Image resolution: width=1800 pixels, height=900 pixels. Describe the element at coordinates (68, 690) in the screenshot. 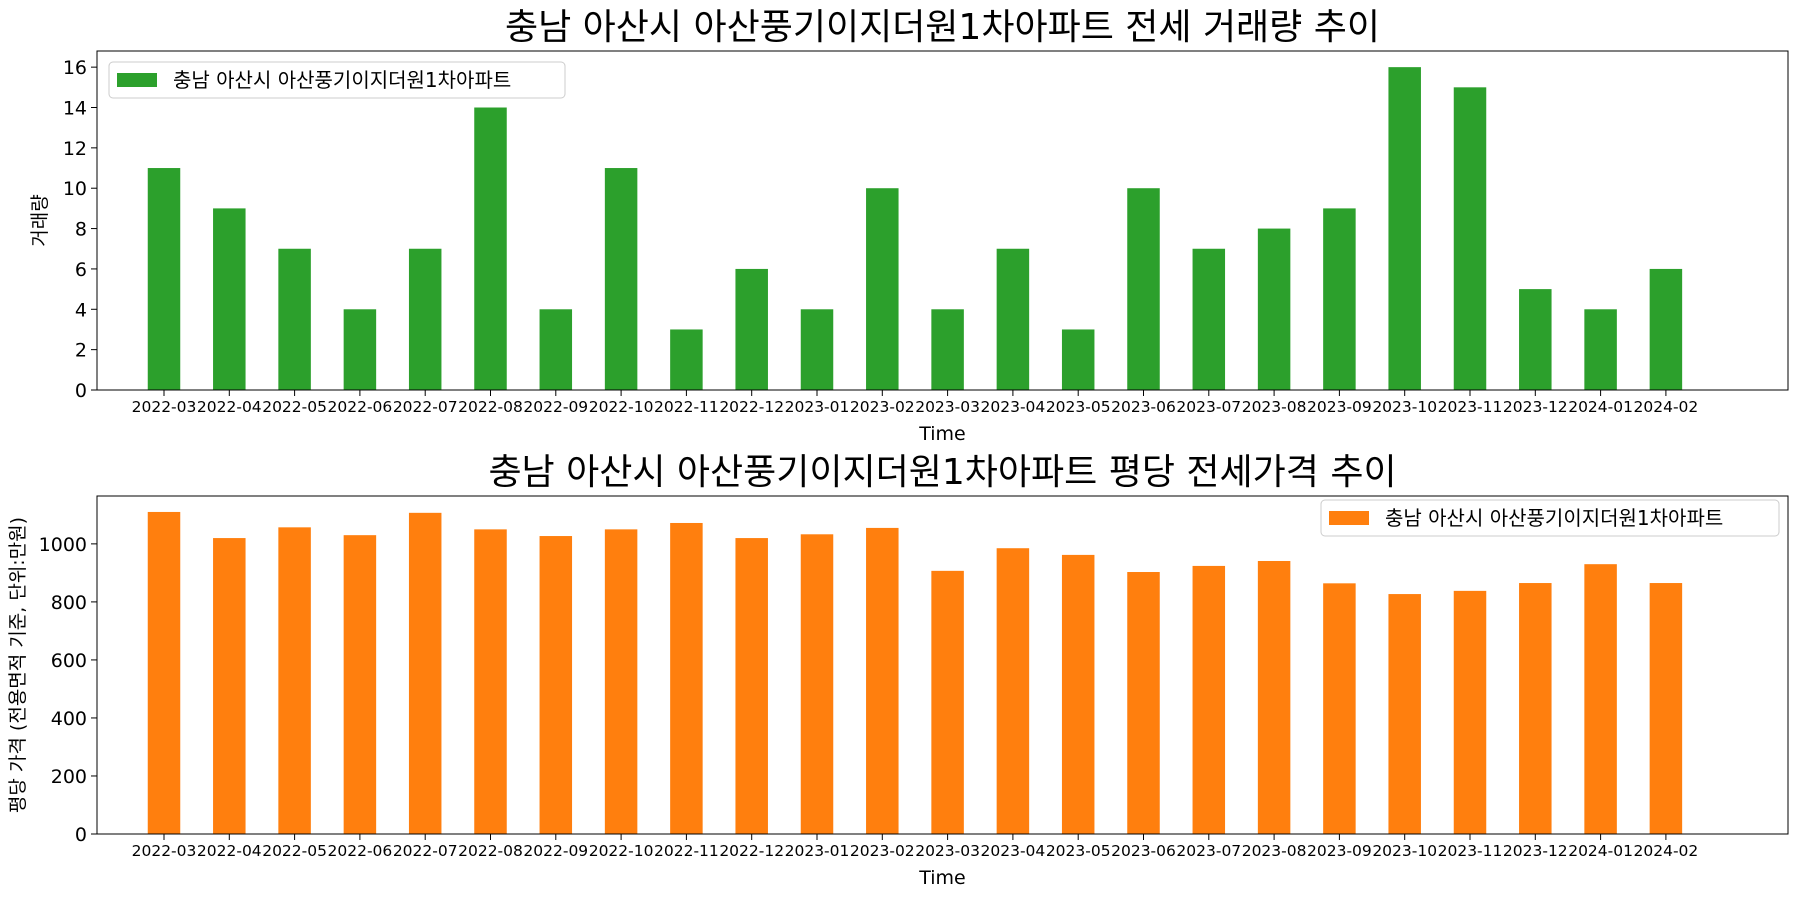

I see `y-axis: 0 200 400 600 800 1000` at that location.